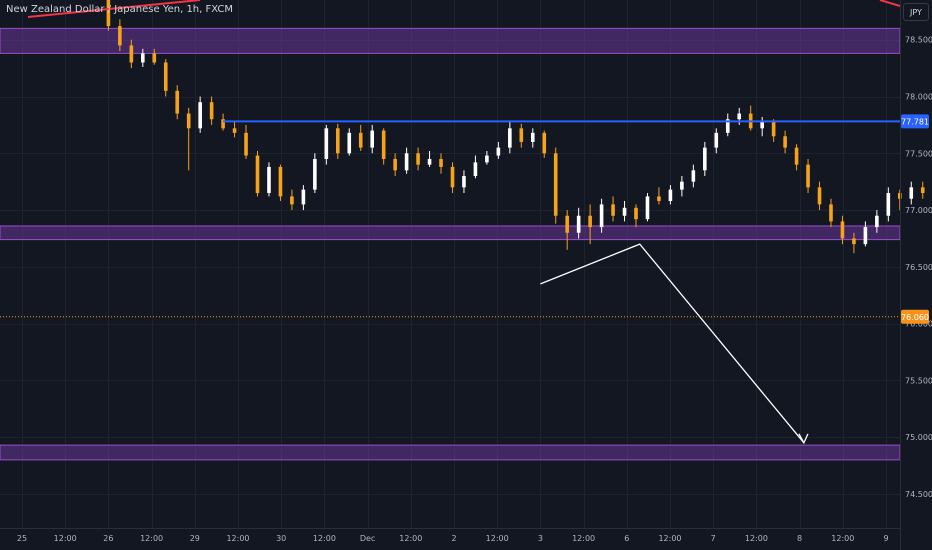 The image size is (932, 550). Describe the element at coordinates (918, 97) in the screenshot. I see `price-tick-label: 78.000` at that location.